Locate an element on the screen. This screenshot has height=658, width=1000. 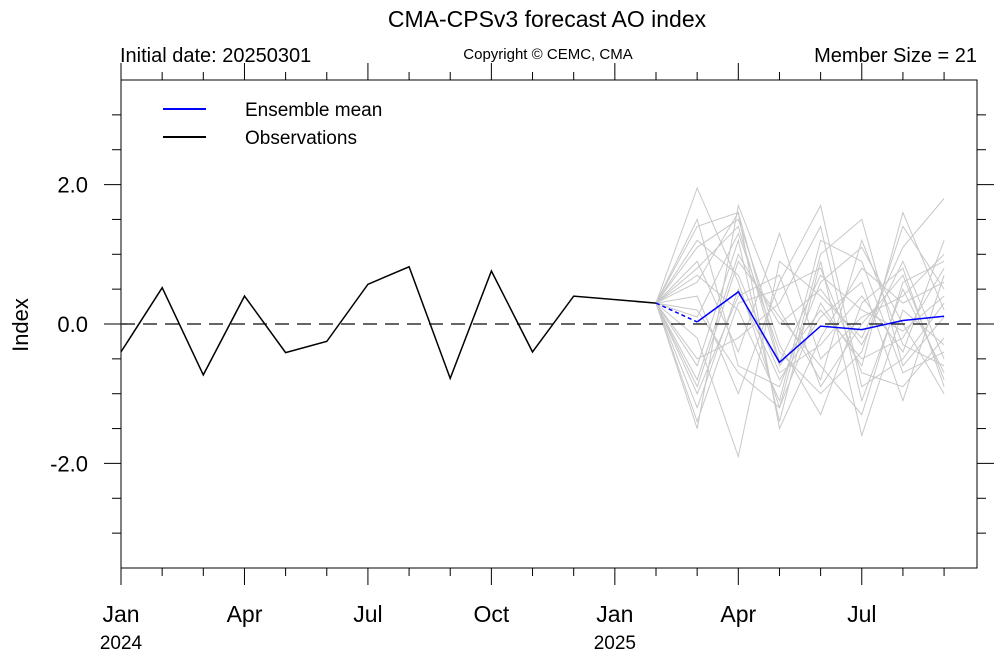
x-tick-label-5: Jan is located at coordinates (614, 614).